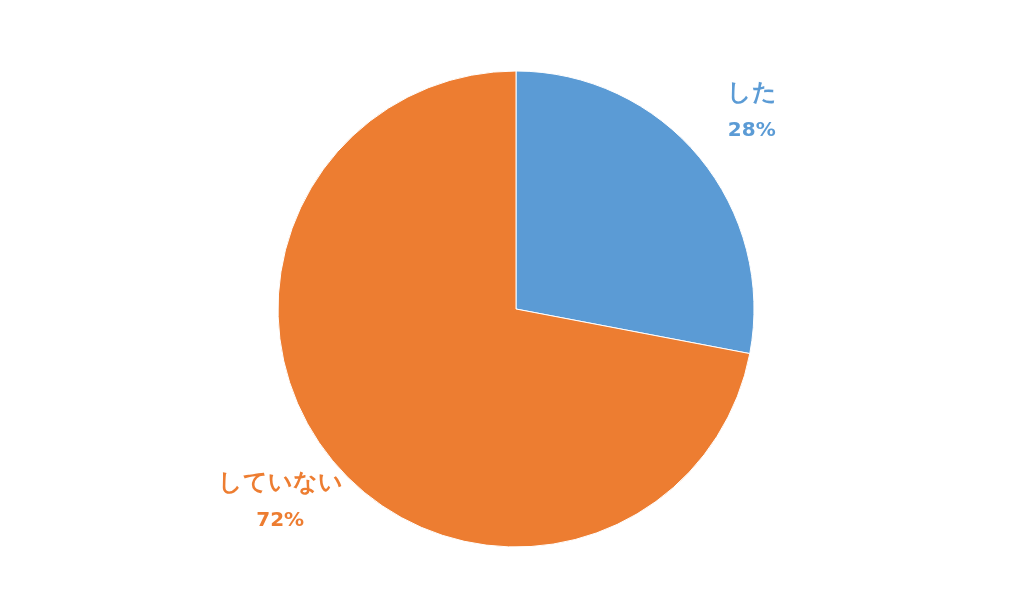 Image resolution: width=1024 pixels, height=610 pixels. Describe the element at coordinates (280, 482) in the screenshot. I see `slice-label: していない` at that location.